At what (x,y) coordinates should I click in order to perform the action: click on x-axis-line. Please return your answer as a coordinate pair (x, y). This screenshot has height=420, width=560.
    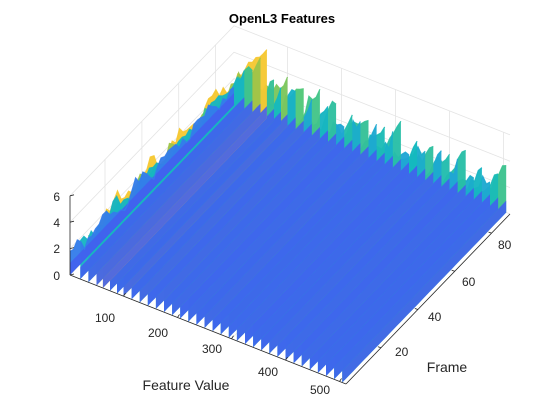
    Looking at the image, I should click on (208, 329).